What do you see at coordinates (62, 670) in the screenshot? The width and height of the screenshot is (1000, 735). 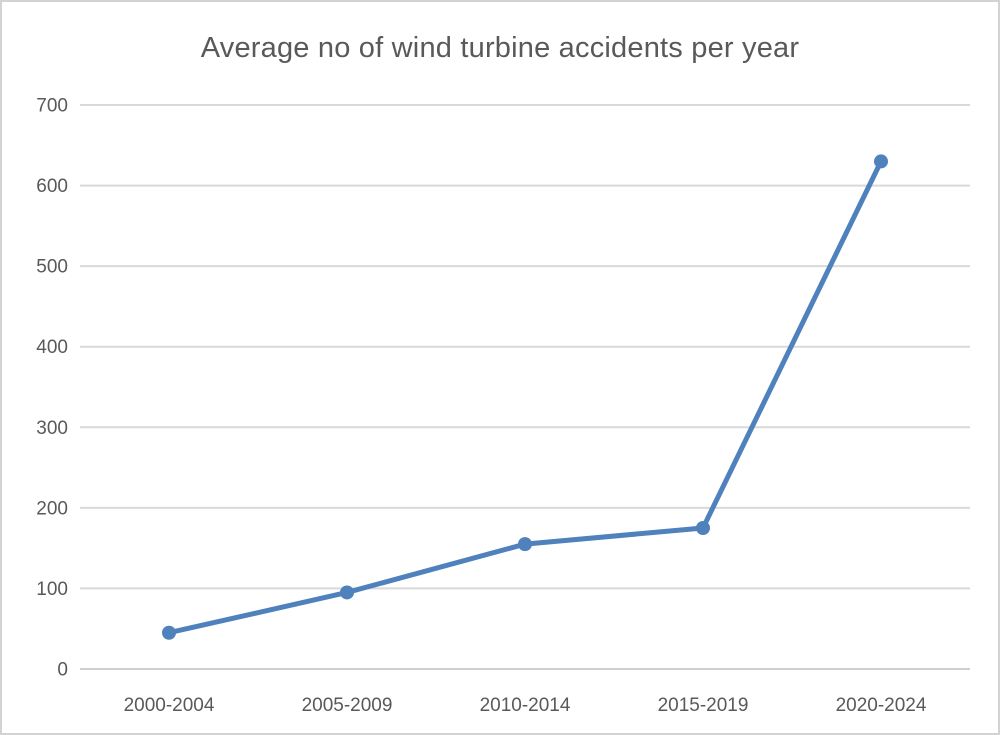 I see `y-tick-label: 0` at bounding box center [62, 670].